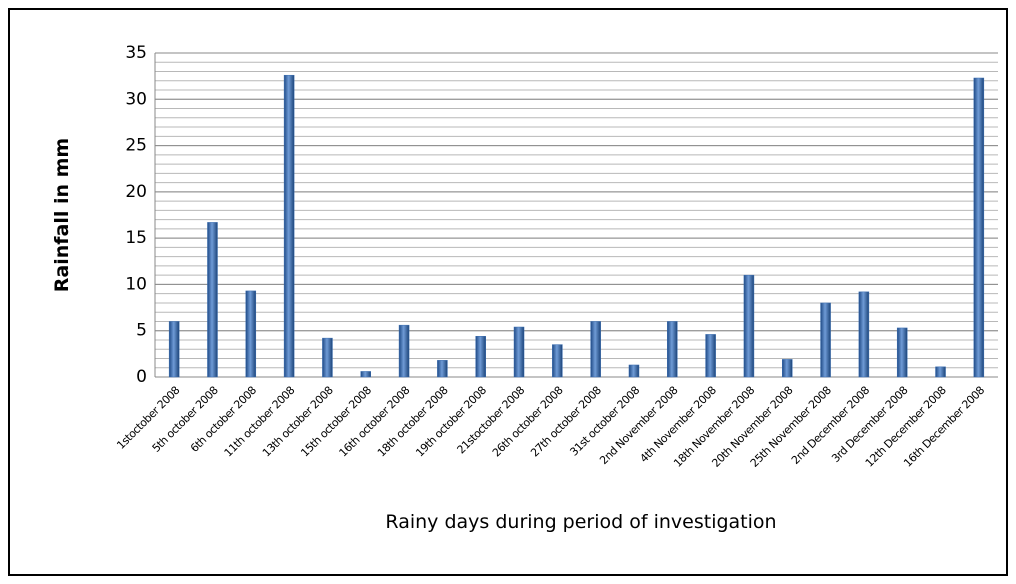 The height and width of the screenshot is (584, 1016). What do you see at coordinates (136, 284) in the screenshot?
I see `y-tick-label: 10` at bounding box center [136, 284].